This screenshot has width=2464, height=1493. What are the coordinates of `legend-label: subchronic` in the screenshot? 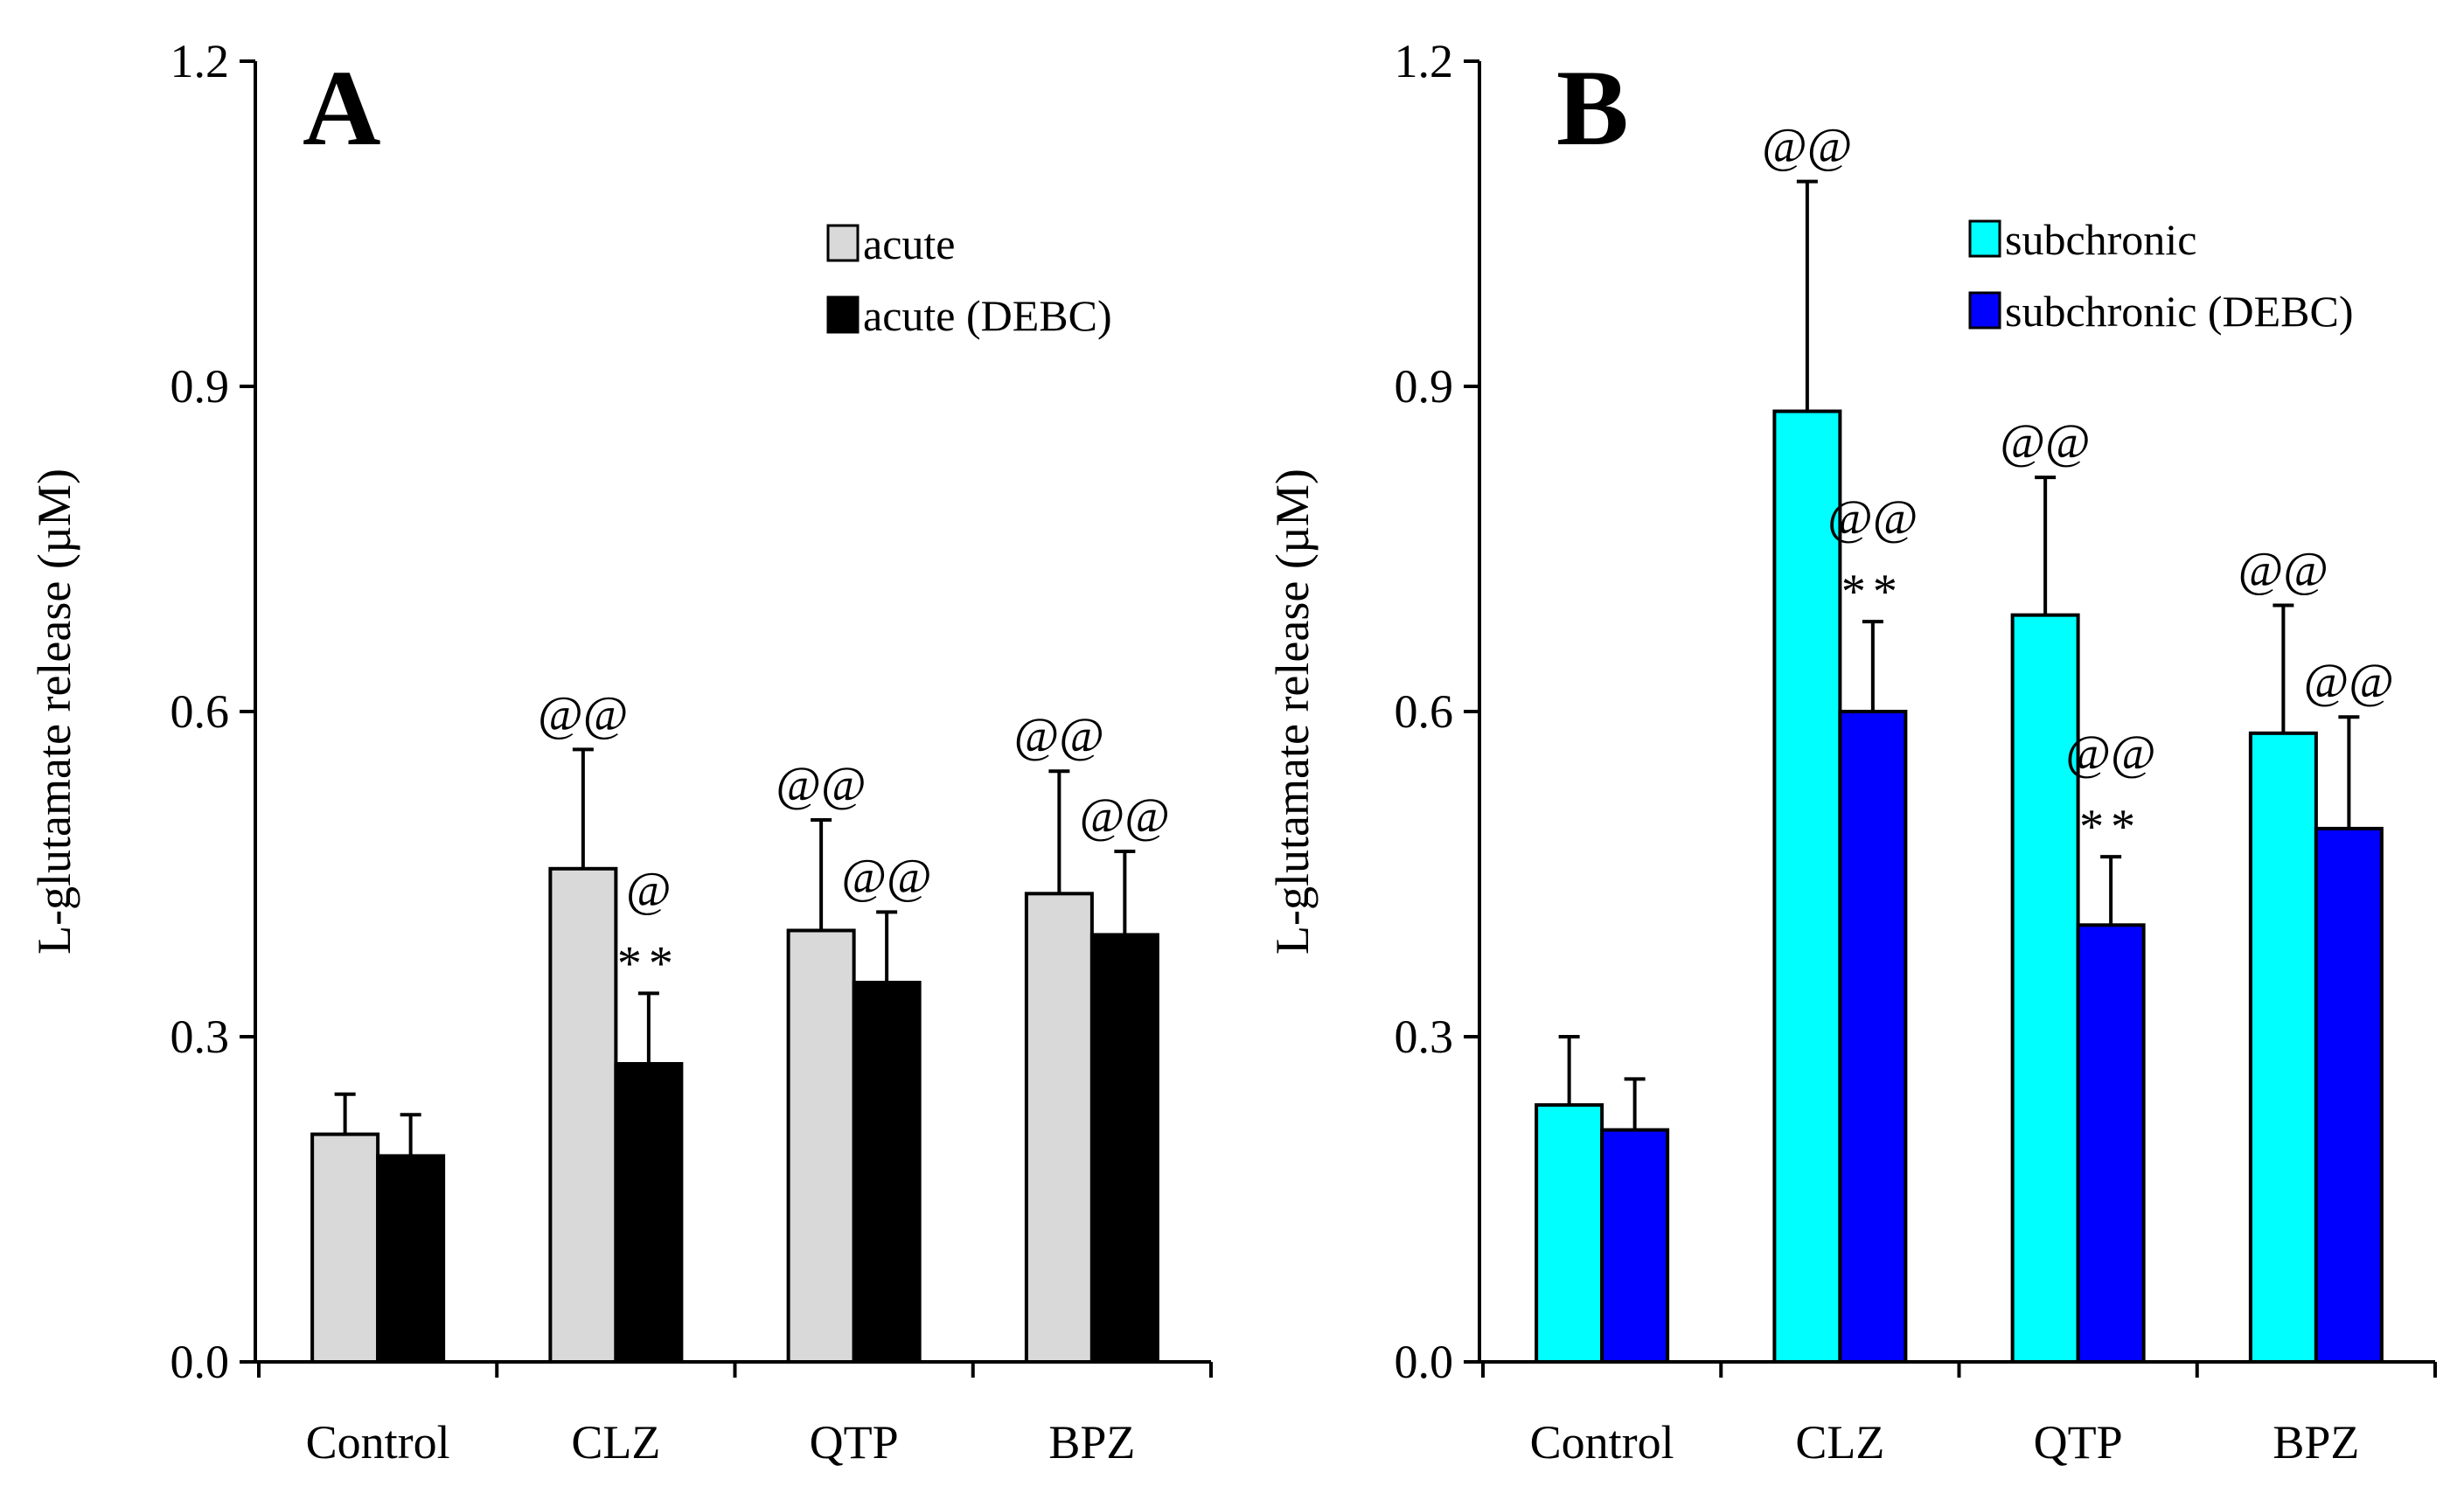 It's located at (2100, 240).